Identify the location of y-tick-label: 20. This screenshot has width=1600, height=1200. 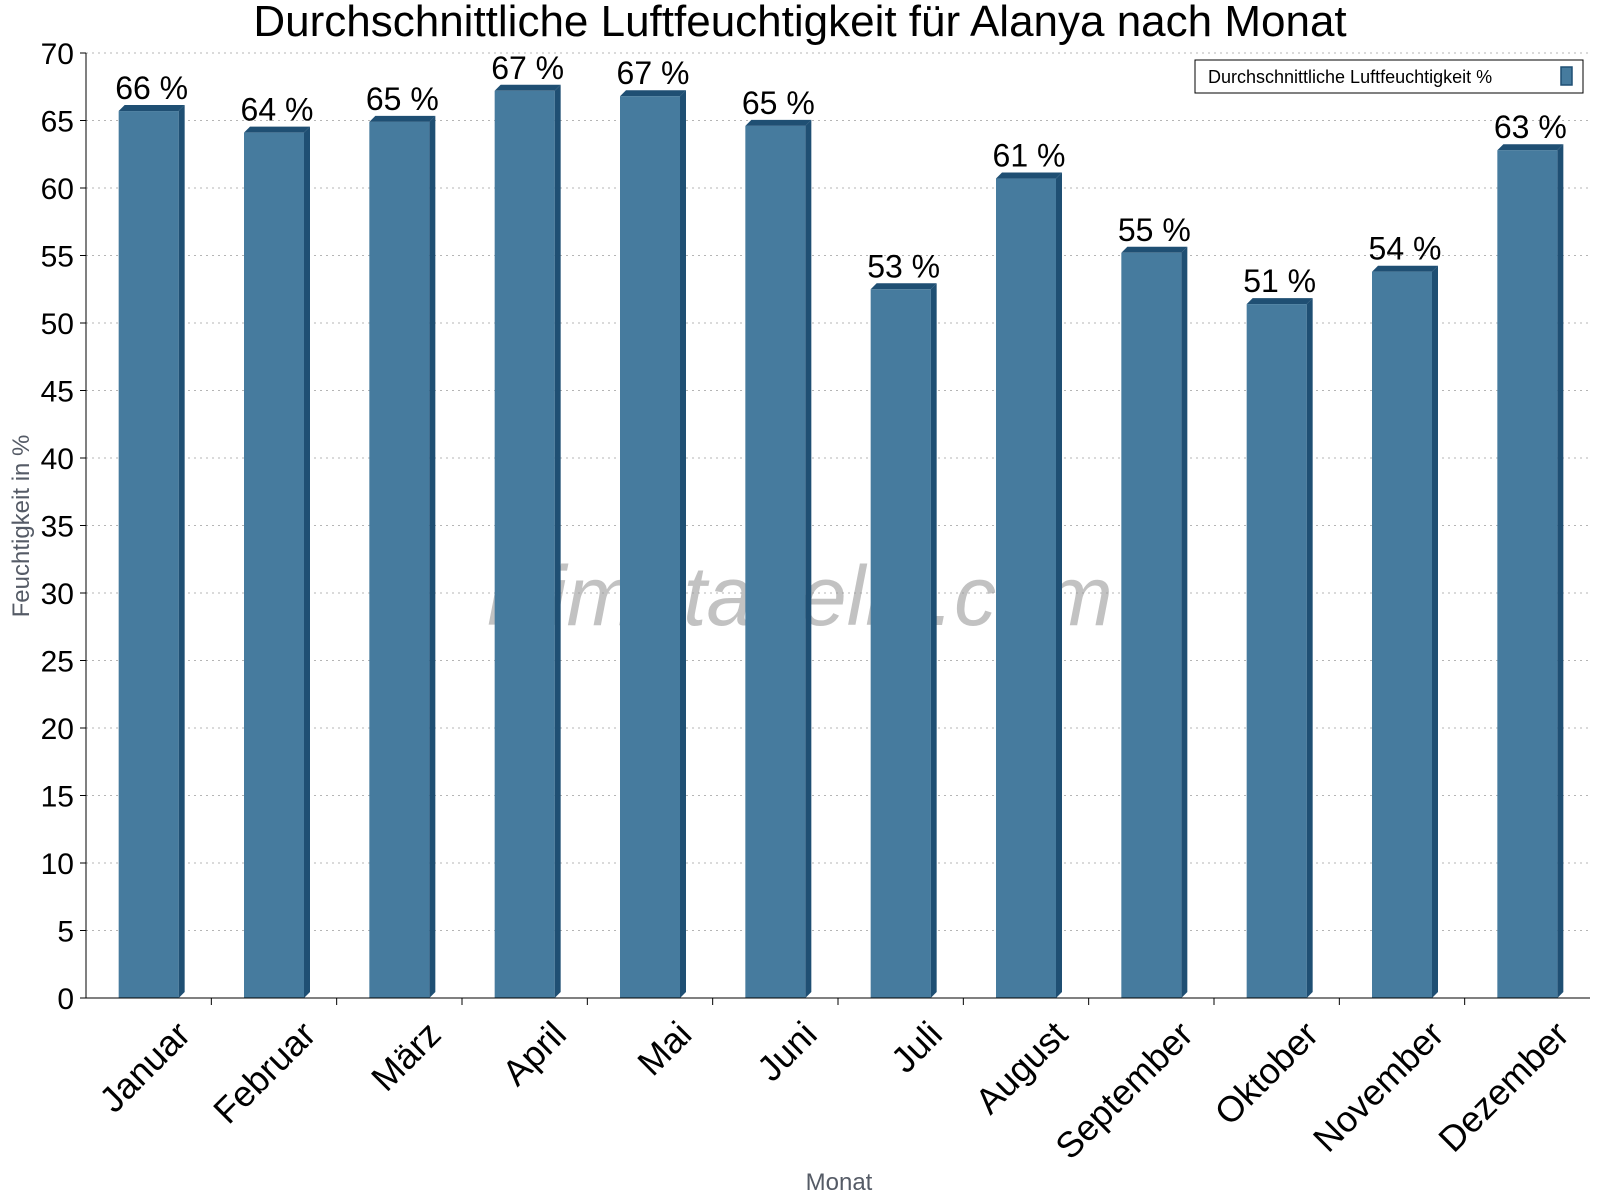
(57, 729).